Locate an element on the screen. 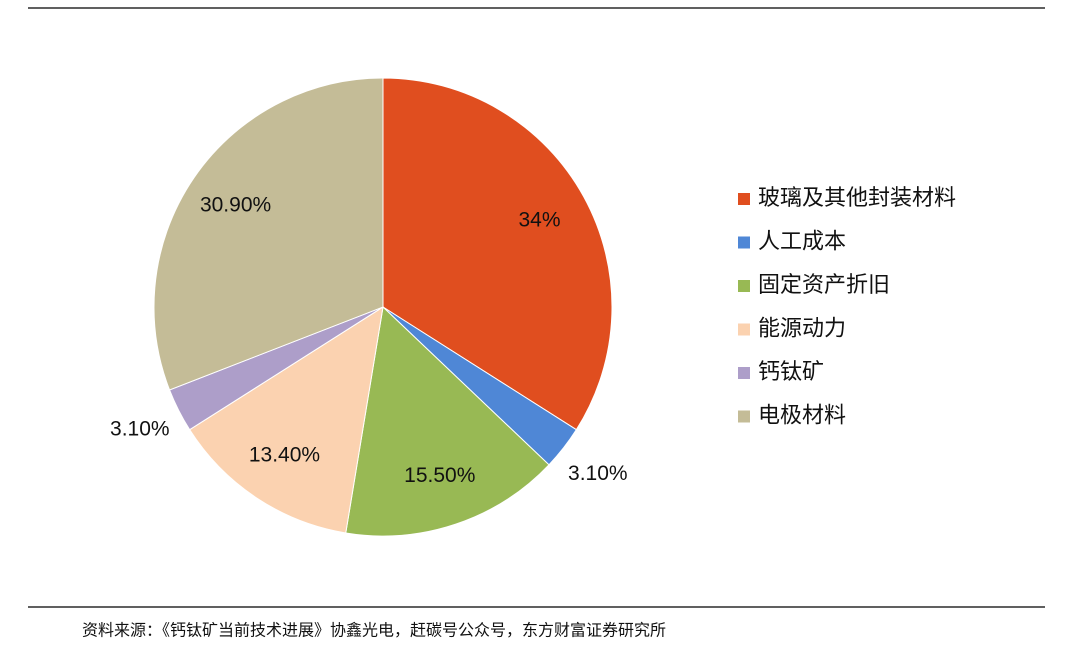  data-label: 30.90% is located at coordinates (235, 205).